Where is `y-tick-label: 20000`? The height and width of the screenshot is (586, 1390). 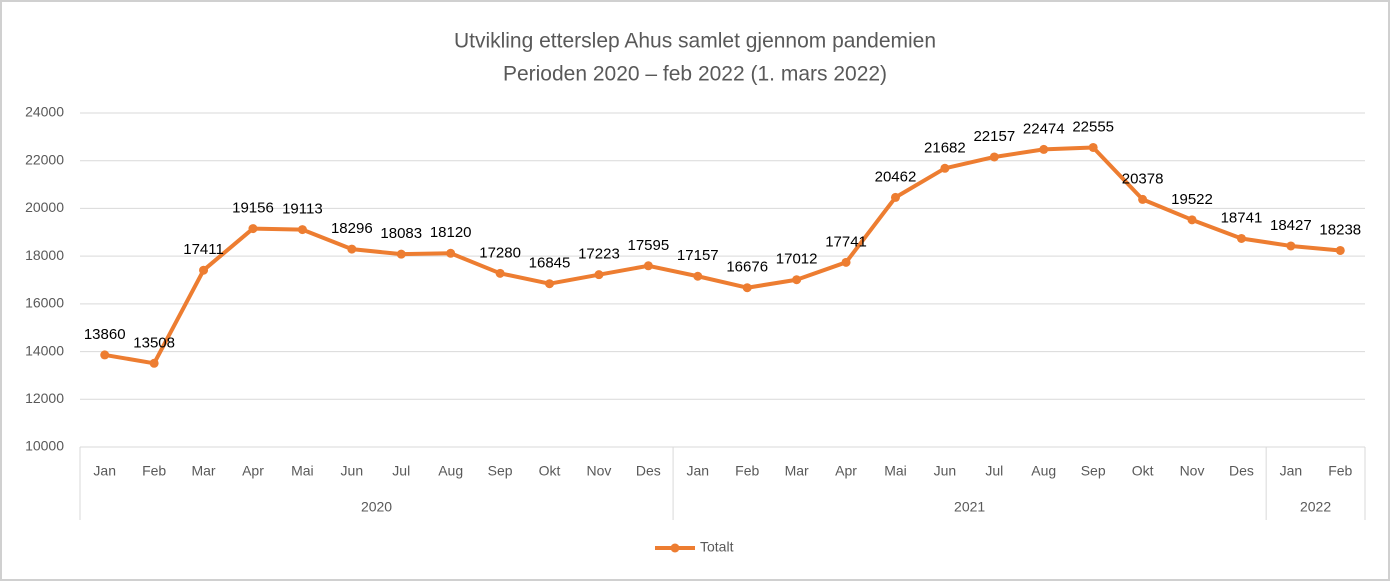 y-tick-label: 20000 is located at coordinates (44, 207).